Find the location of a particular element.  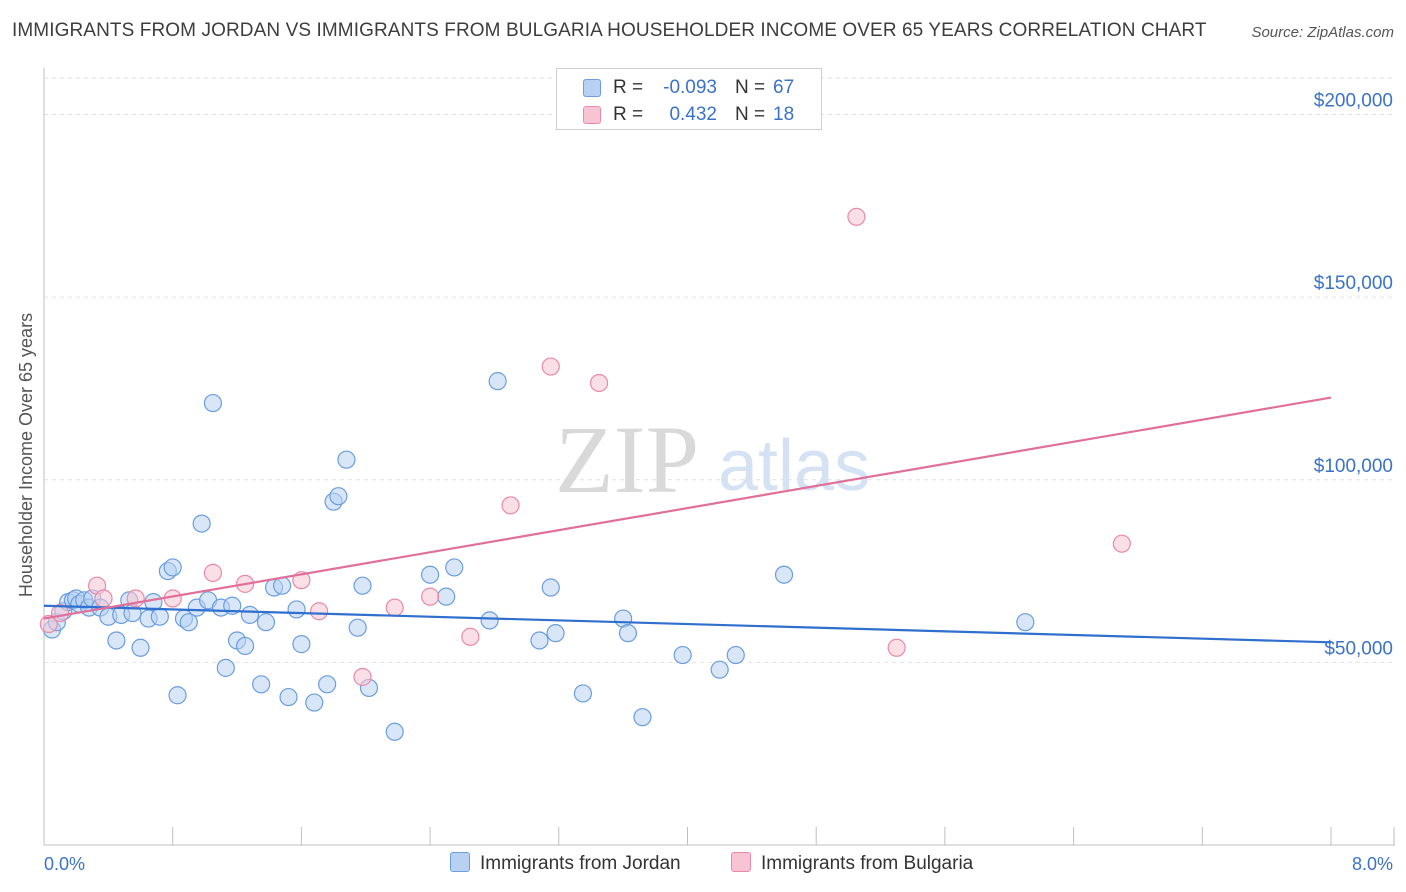

y-axis-label: Householder Income Over 65 years is located at coordinates (26, 455).